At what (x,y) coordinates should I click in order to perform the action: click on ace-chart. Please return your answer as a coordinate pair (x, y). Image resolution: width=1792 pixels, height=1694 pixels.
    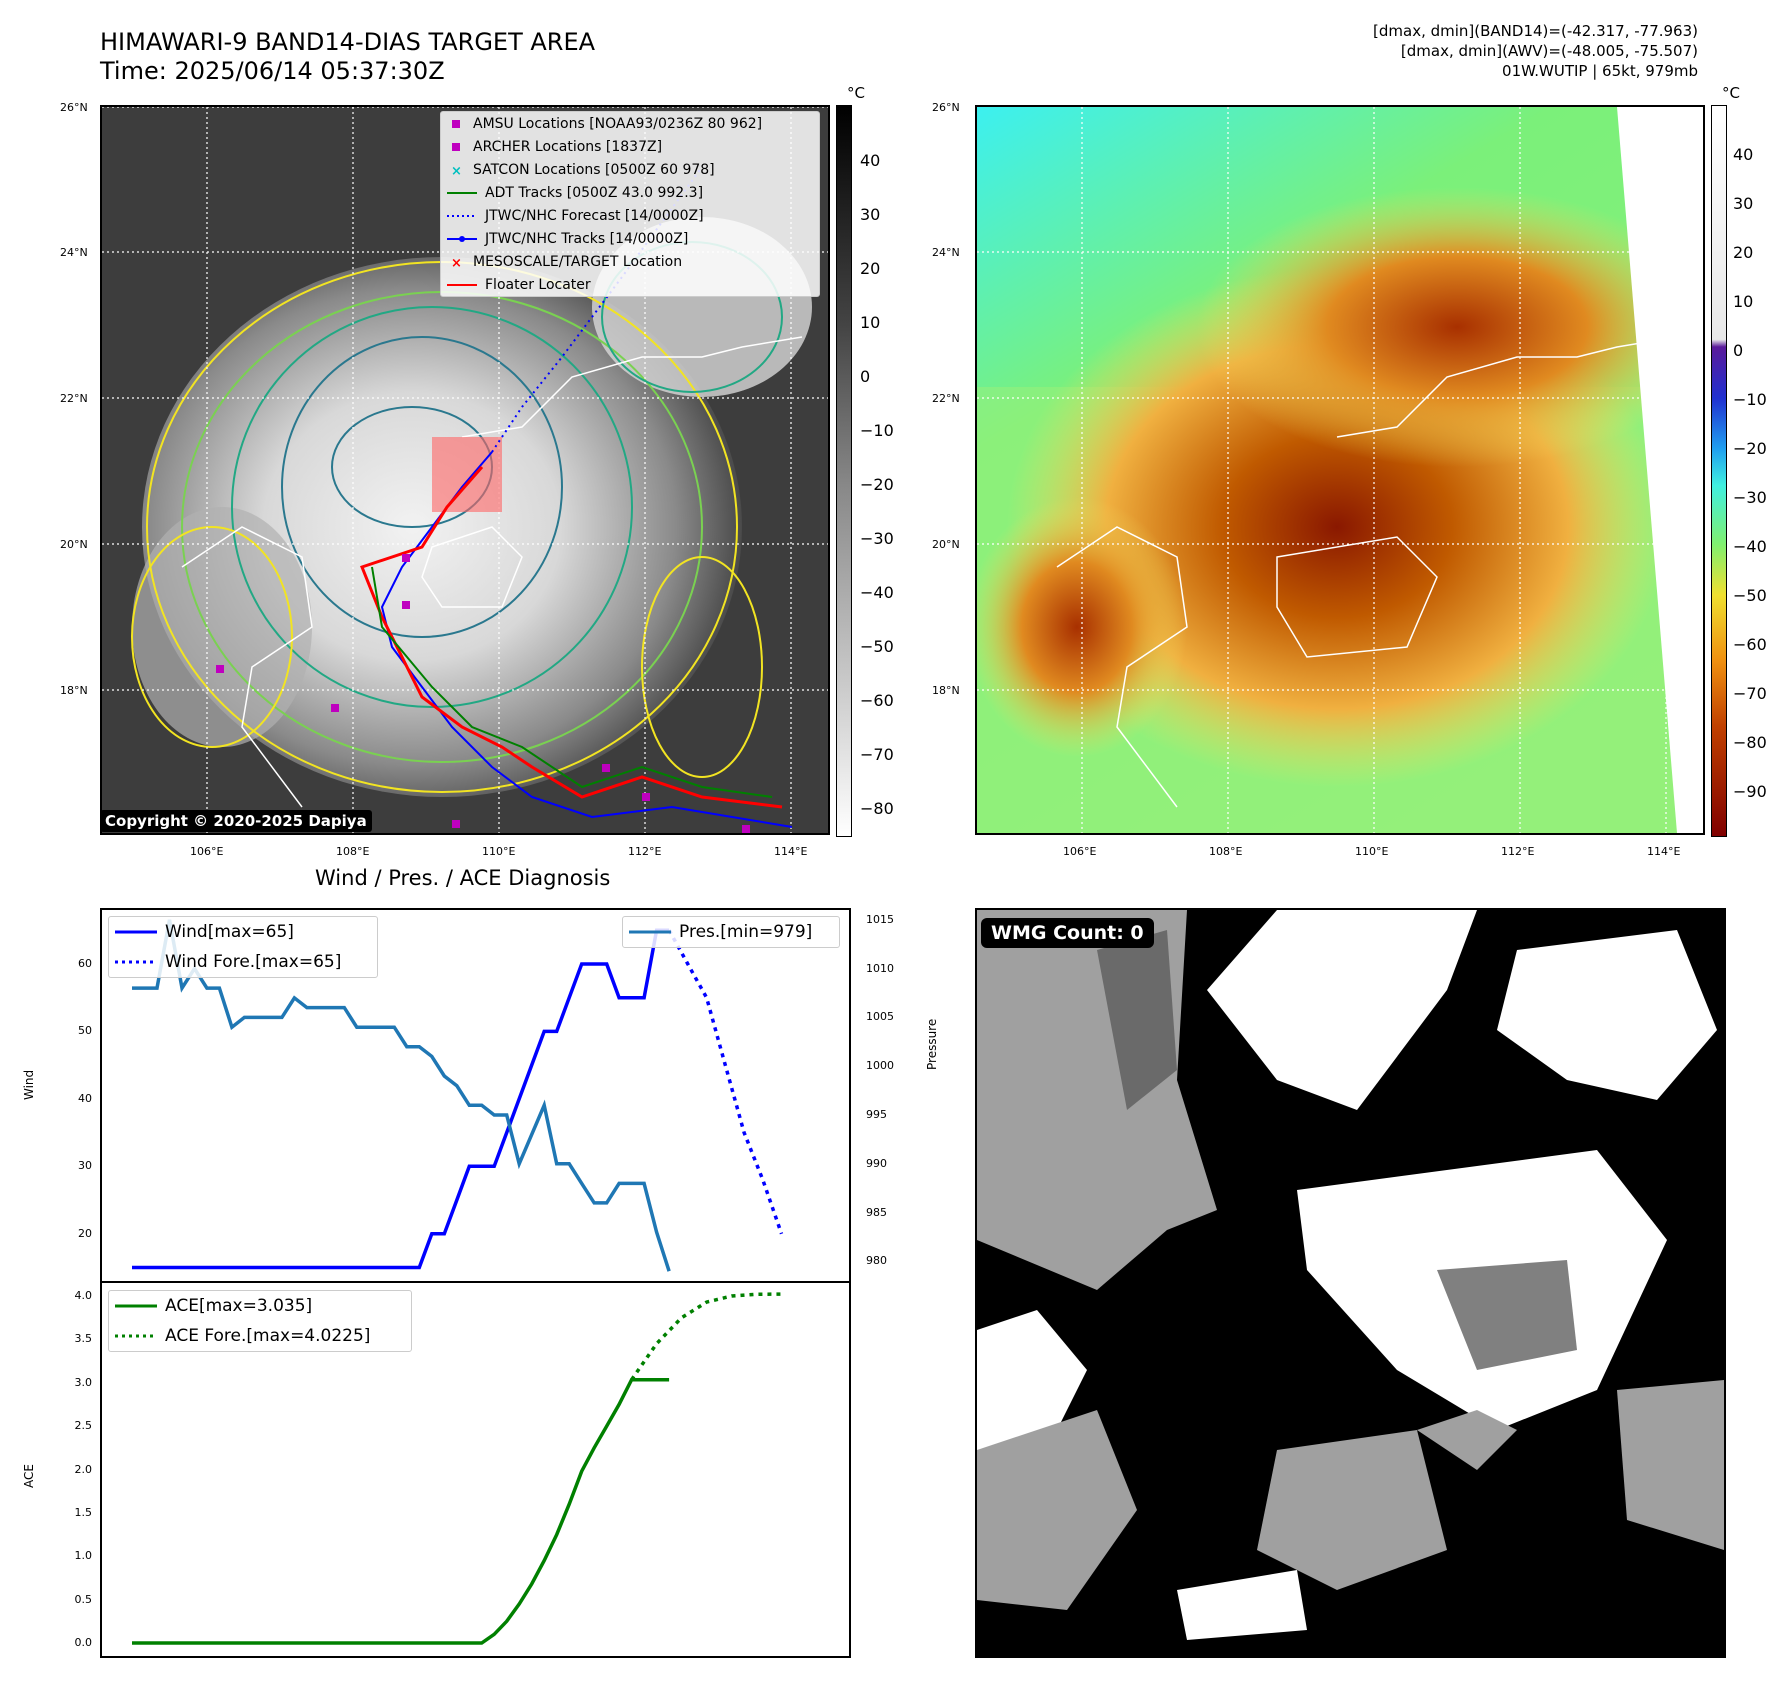
    Looking at the image, I should click on (457, 1468).